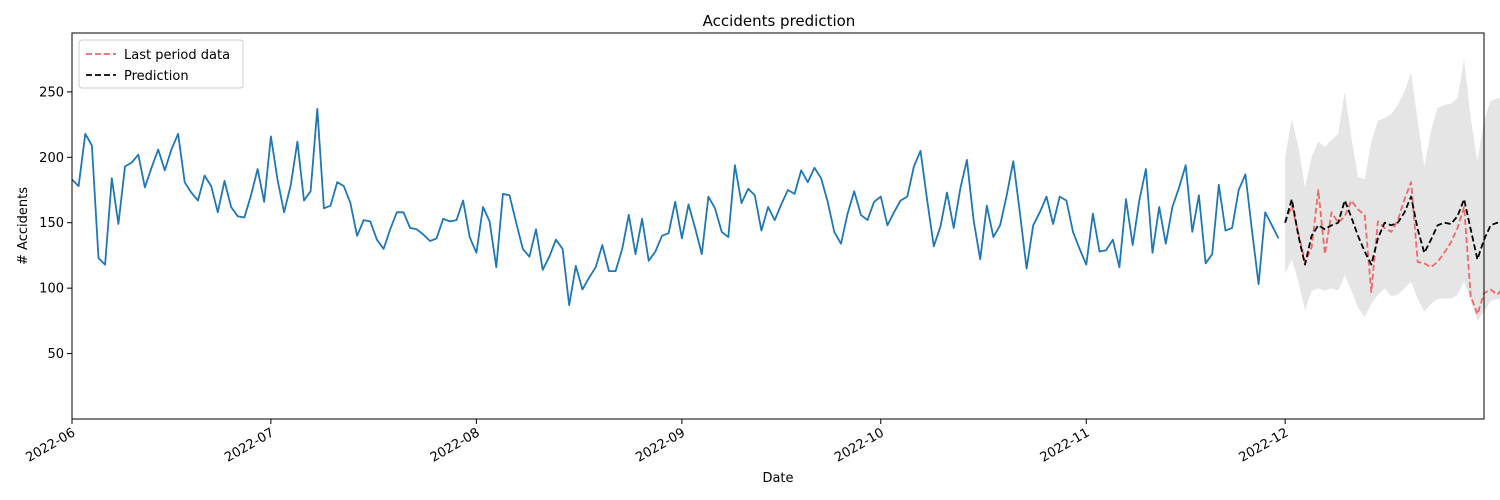 This screenshot has width=1500, height=500. I want to click on x-tick-label: 2022-09, so click(660, 445).